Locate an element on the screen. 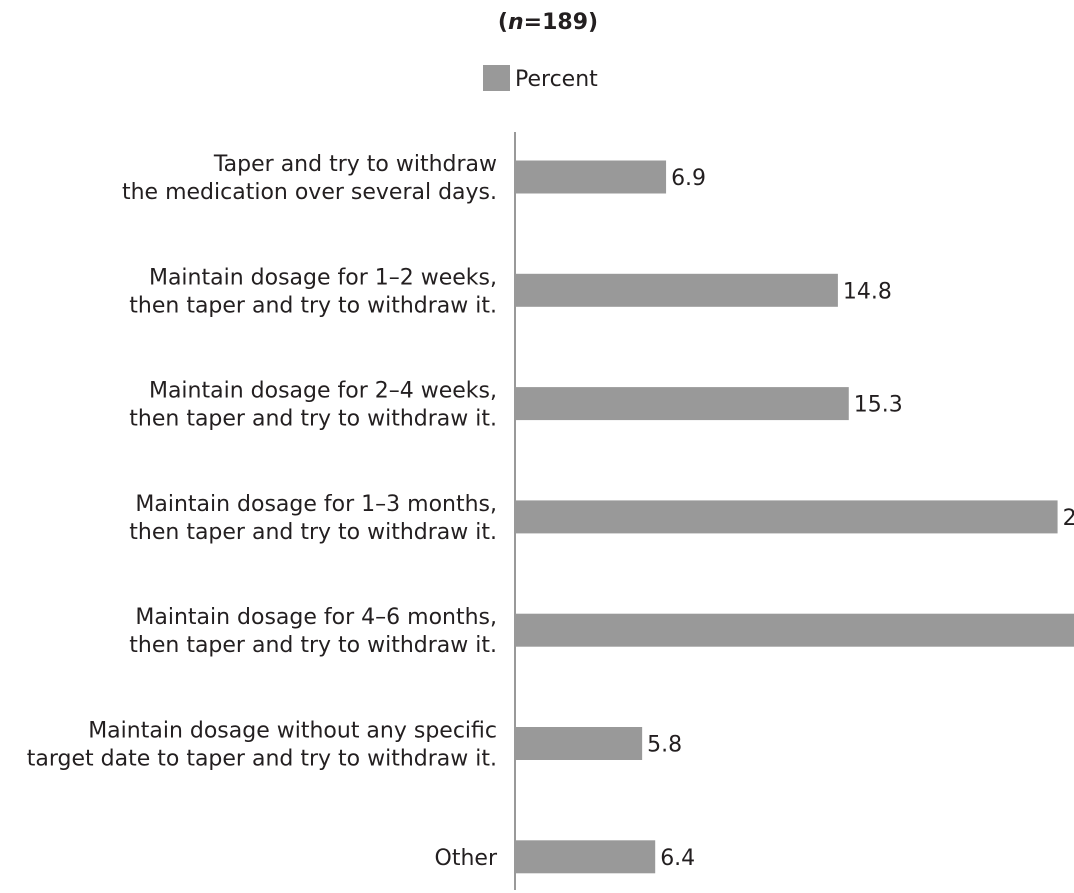 The height and width of the screenshot is (893, 1074). subtitle-prefix: ( is located at coordinates (503, 22).